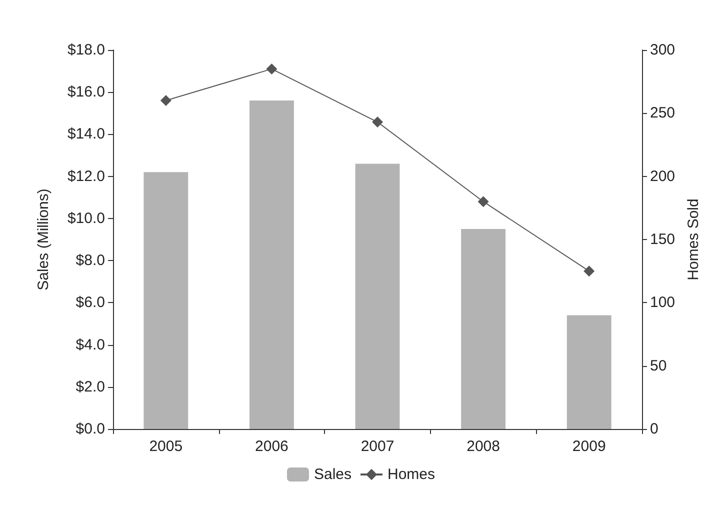 This screenshot has height=507, width=722. Describe the element at coordinates (271, 446) in the screenshot. I see `x-tick-label: 2006` at that location.